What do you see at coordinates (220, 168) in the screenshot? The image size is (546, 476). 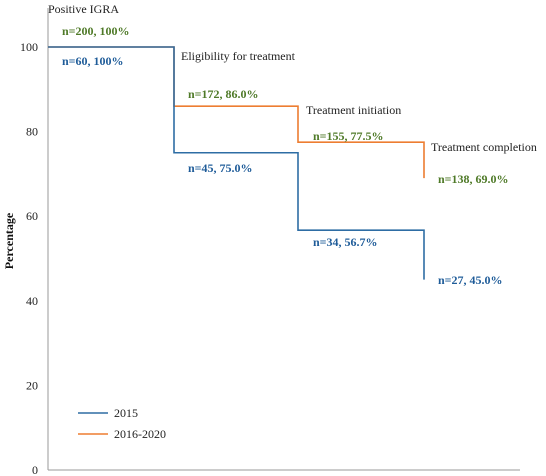 I see `data-label-2015: n=45, 75.0%` at bounding box center [220, 168].